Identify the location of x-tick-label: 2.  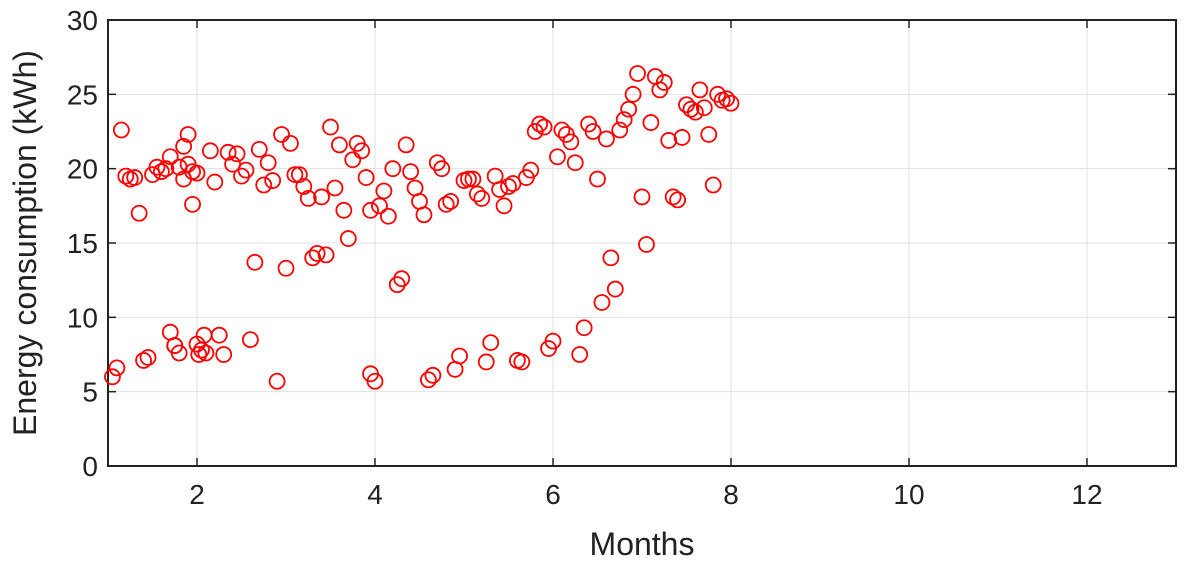
(197, 494).